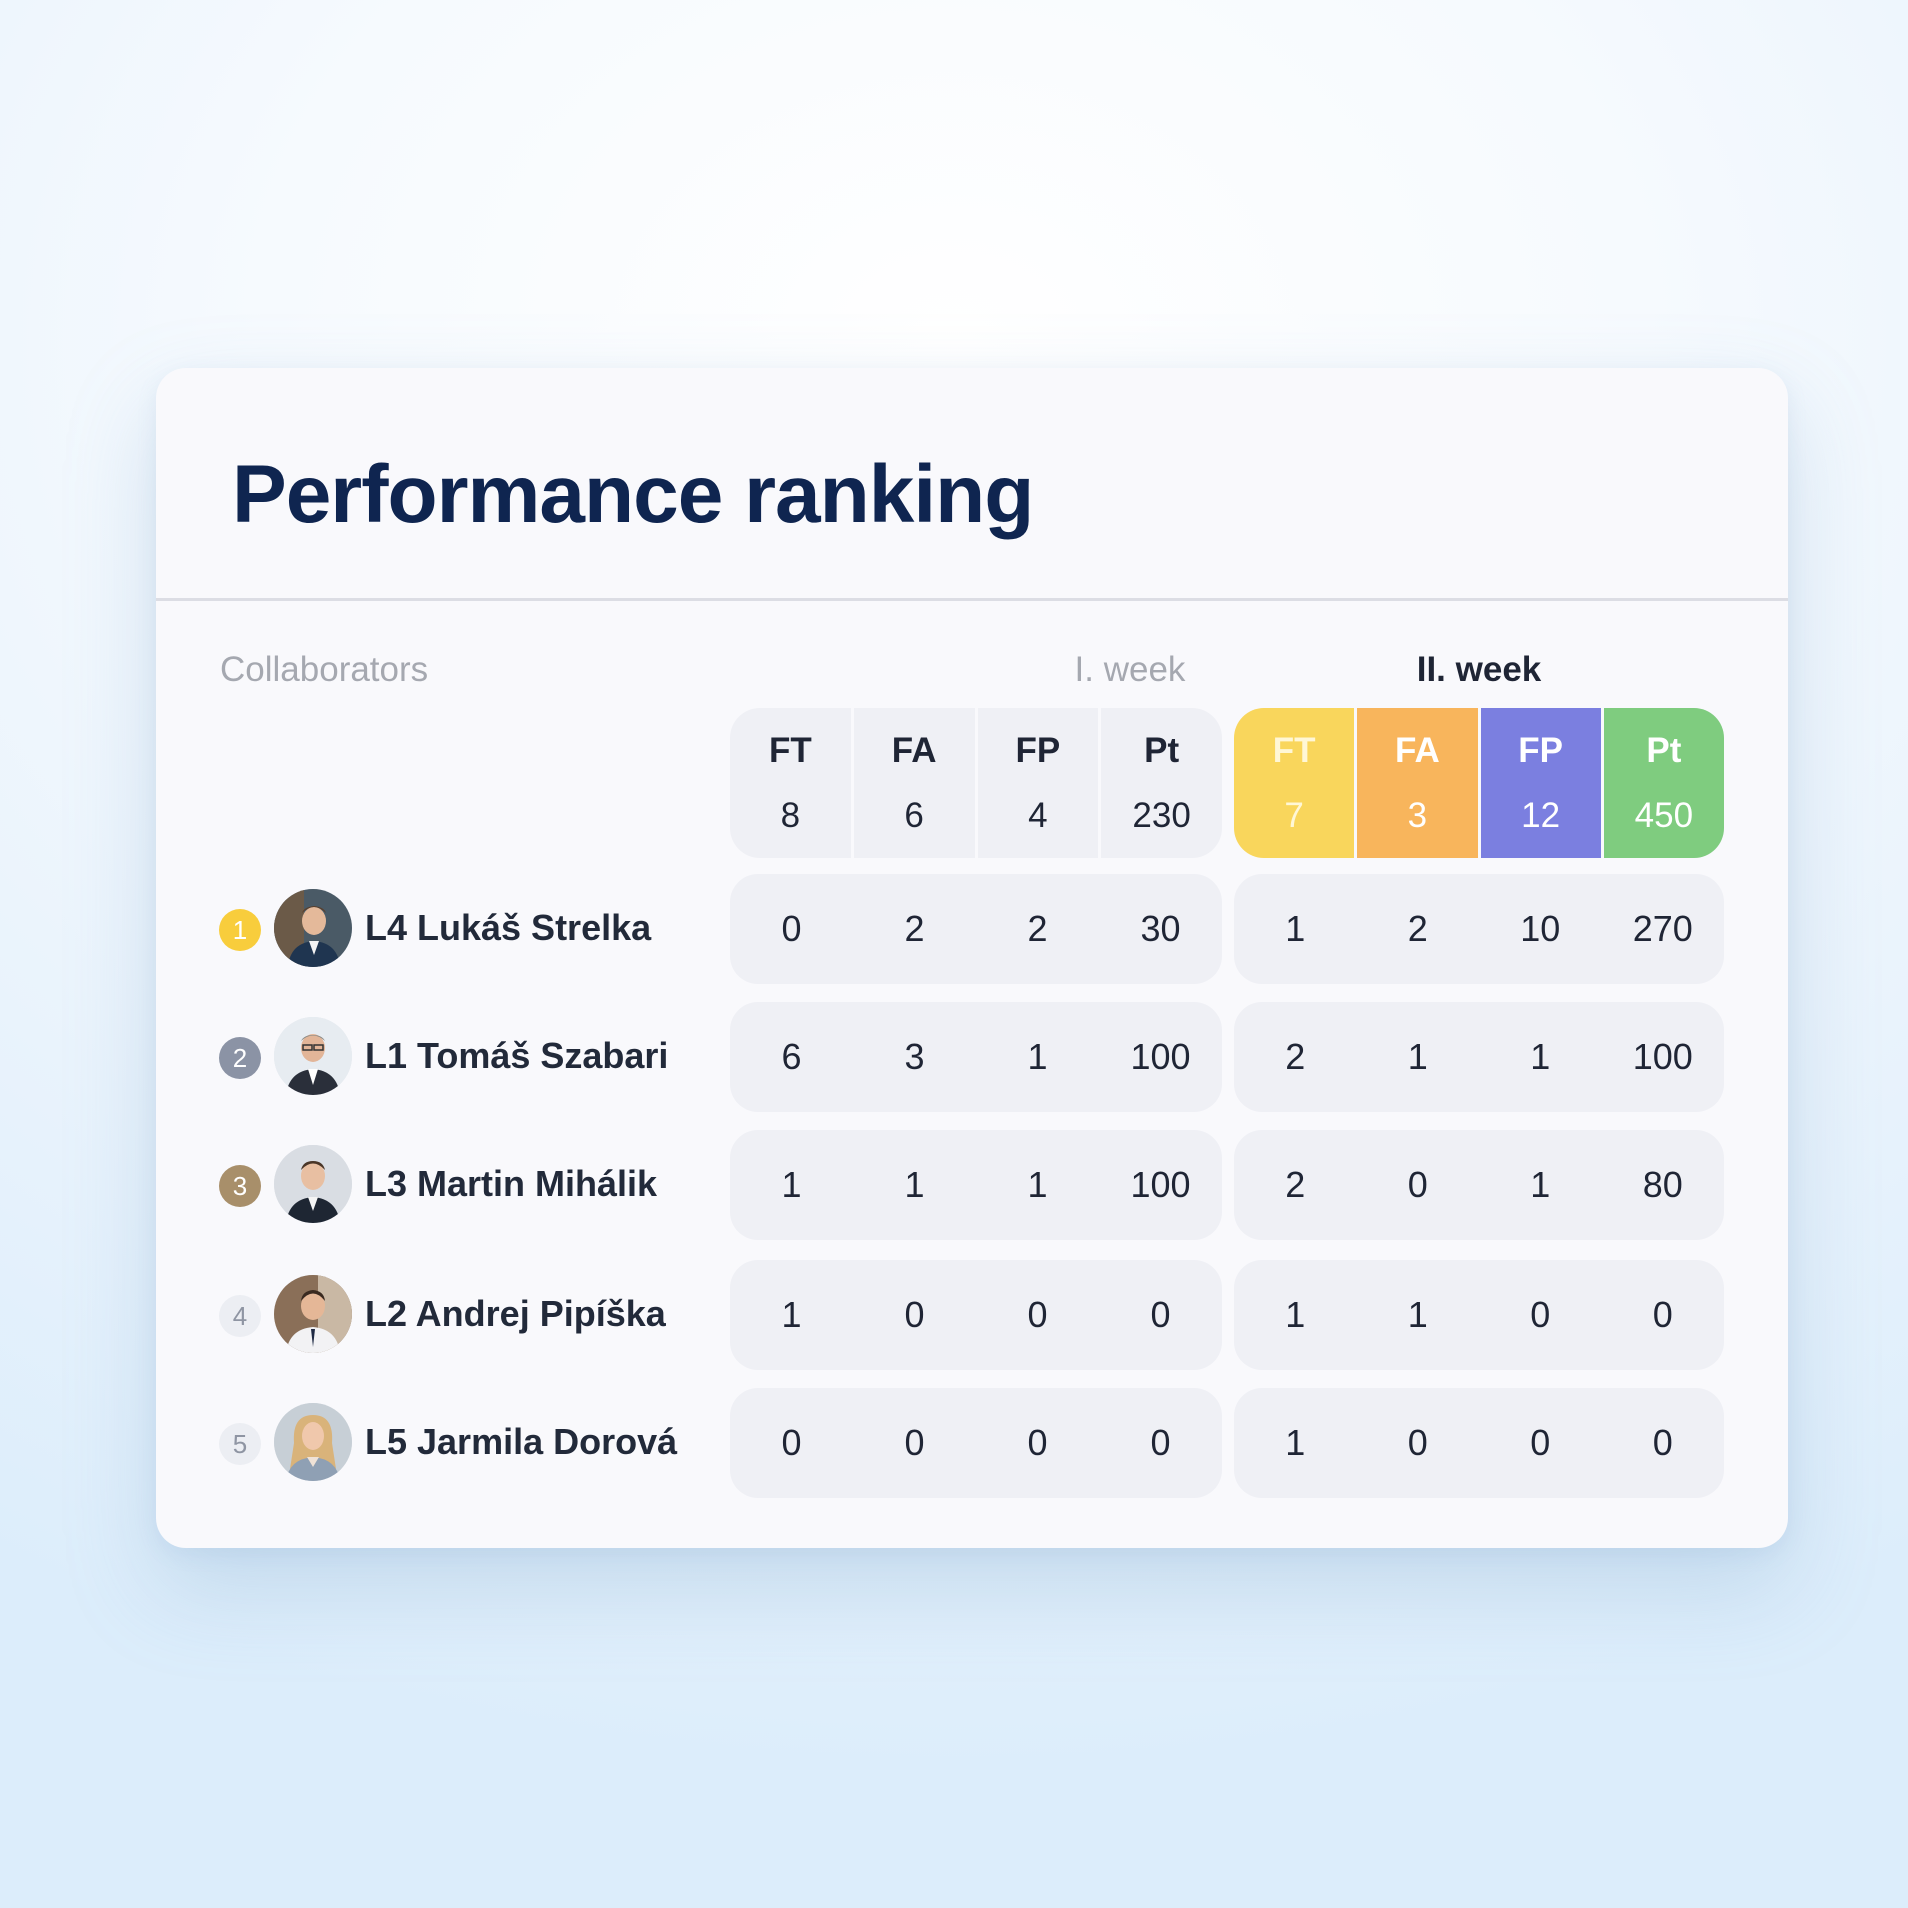 The image size is (1908, 1908). I want to click on week1-values: 6 3 1 100, so click(976, 1057).